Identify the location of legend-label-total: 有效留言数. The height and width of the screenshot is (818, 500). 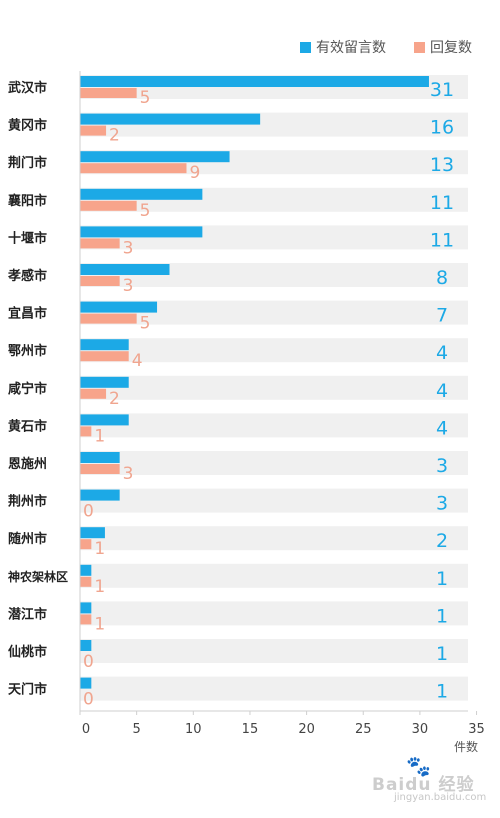
(351, 48).